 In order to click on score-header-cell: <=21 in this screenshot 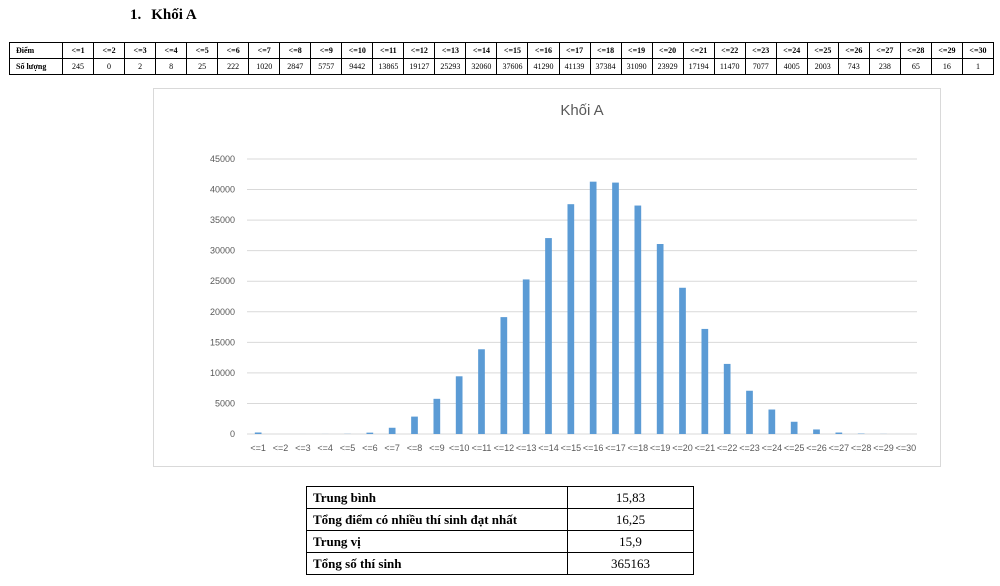, I will do `click(698, 50)`.